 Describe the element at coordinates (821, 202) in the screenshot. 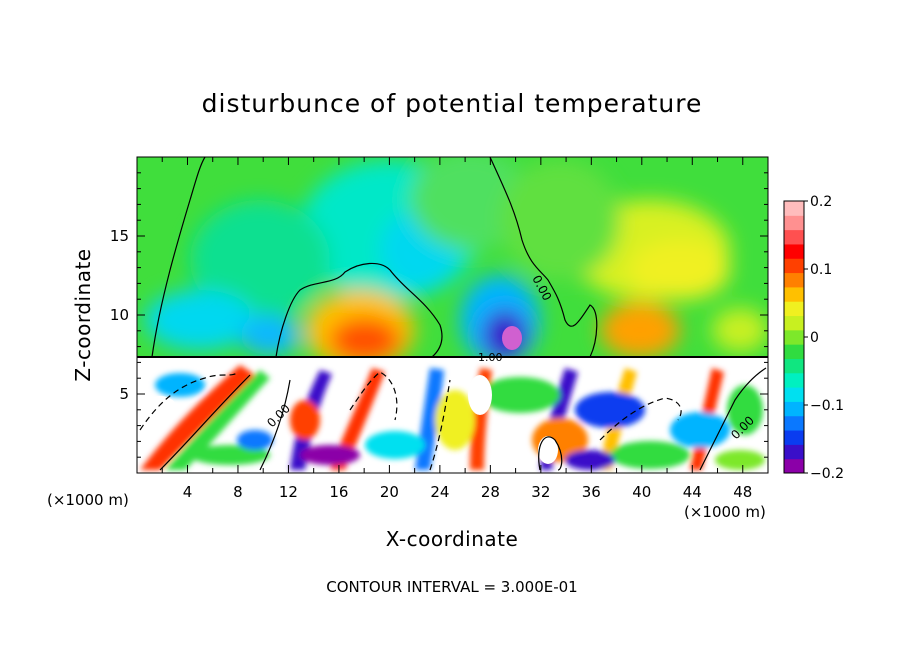

I see `colorbar-tick-label: 0.2` at that location.